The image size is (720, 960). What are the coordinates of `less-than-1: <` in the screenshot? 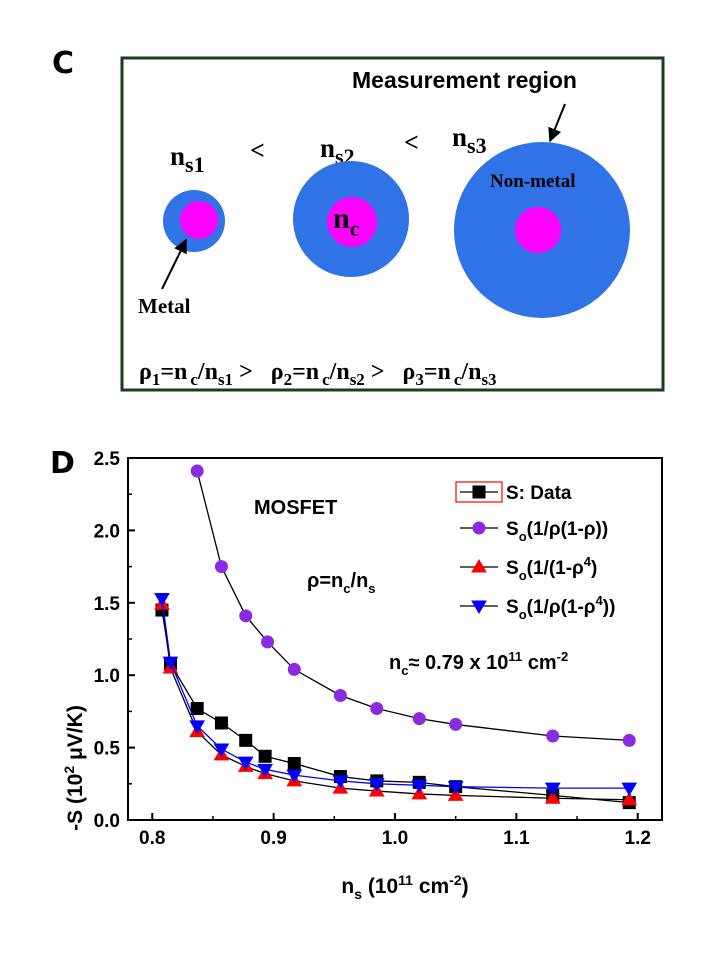 It's located at (257, 150).